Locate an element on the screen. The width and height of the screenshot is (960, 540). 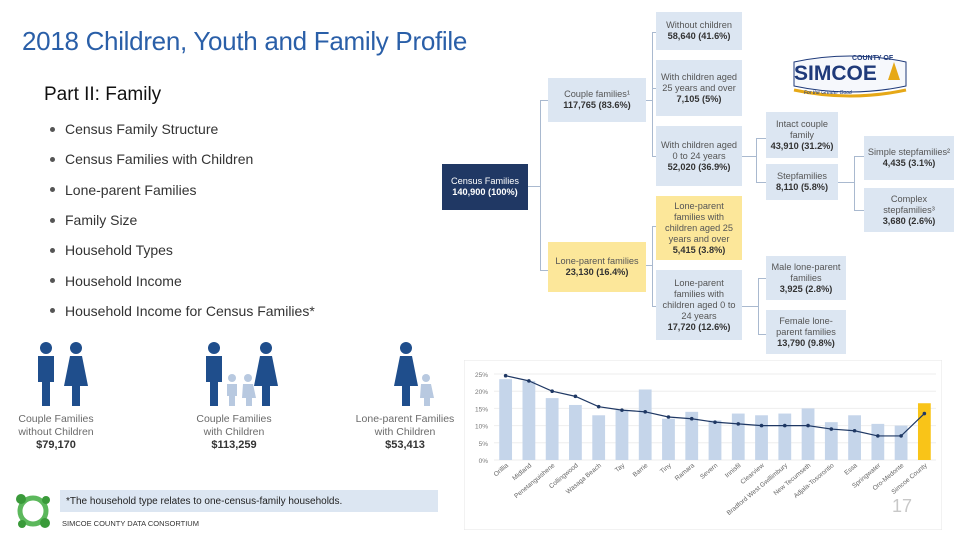
y-tick-label: 10% is located at coordinates (481, 427).